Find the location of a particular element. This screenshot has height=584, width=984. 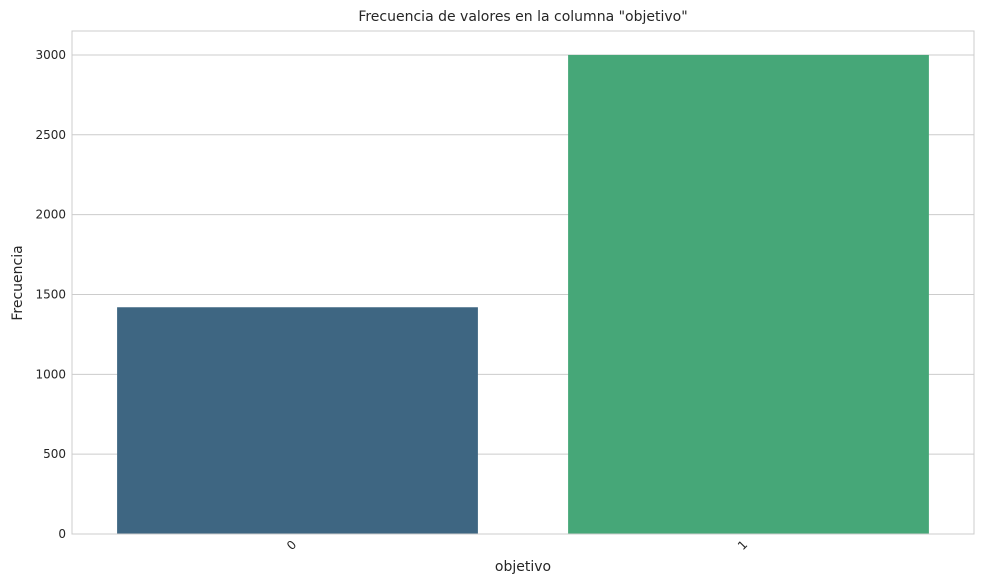

y-tick-label: 2500 is located at coordinates (50, 135).